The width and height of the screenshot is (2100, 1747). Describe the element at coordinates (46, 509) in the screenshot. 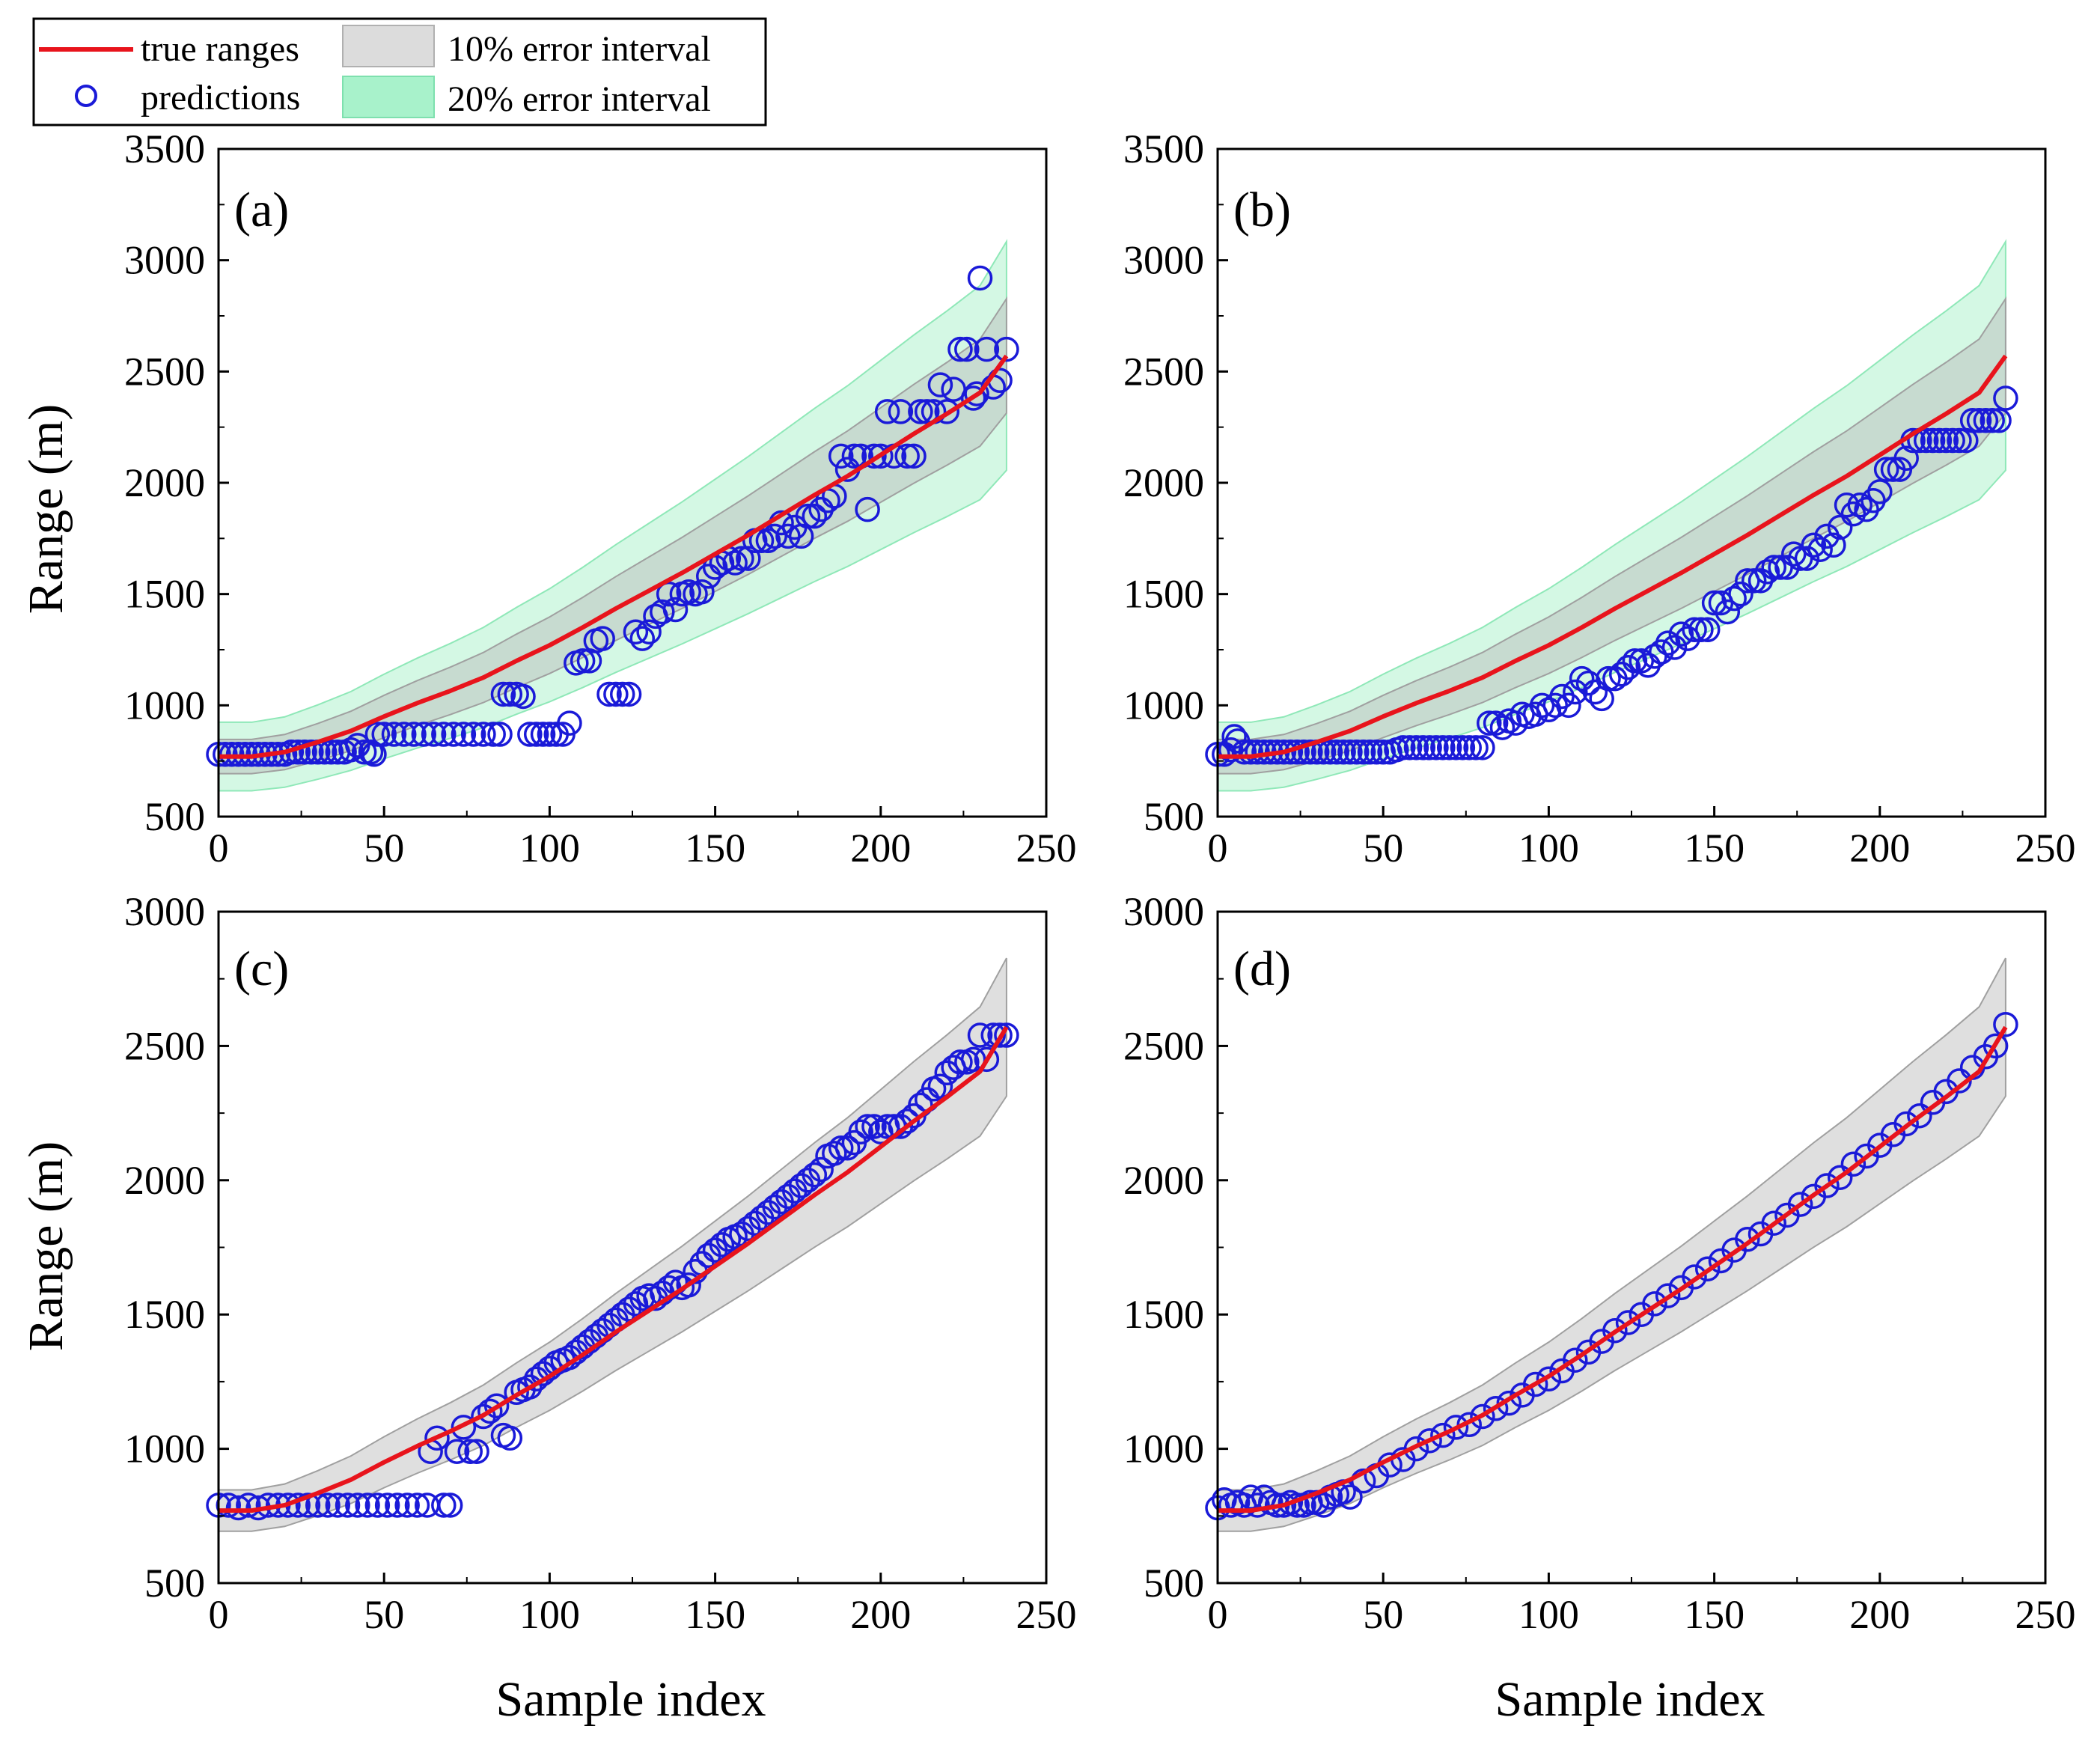

I see `ylabel-top: Range (m)` at that location.